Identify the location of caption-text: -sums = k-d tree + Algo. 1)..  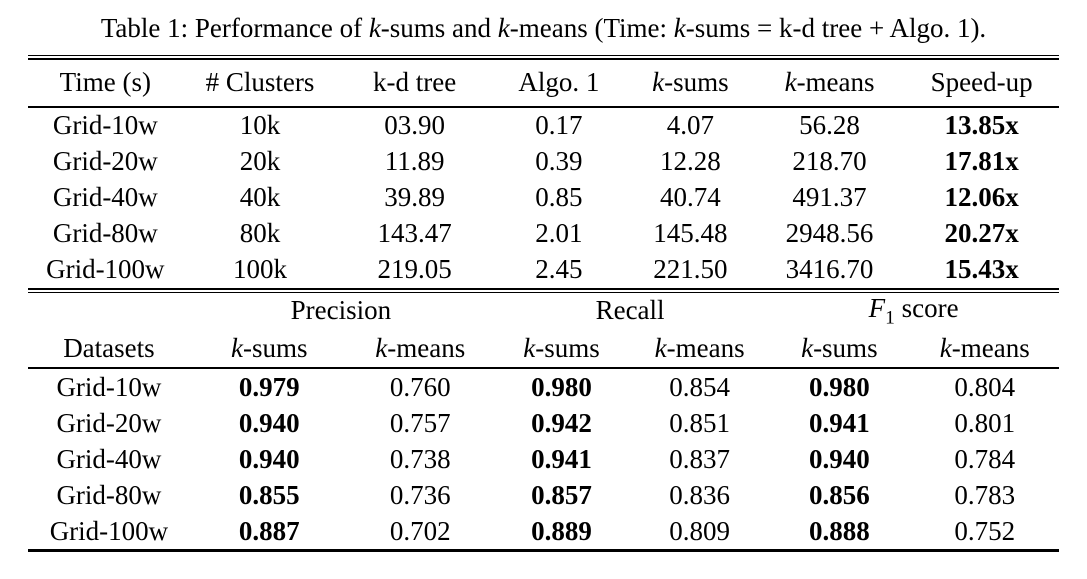
(836, 28).